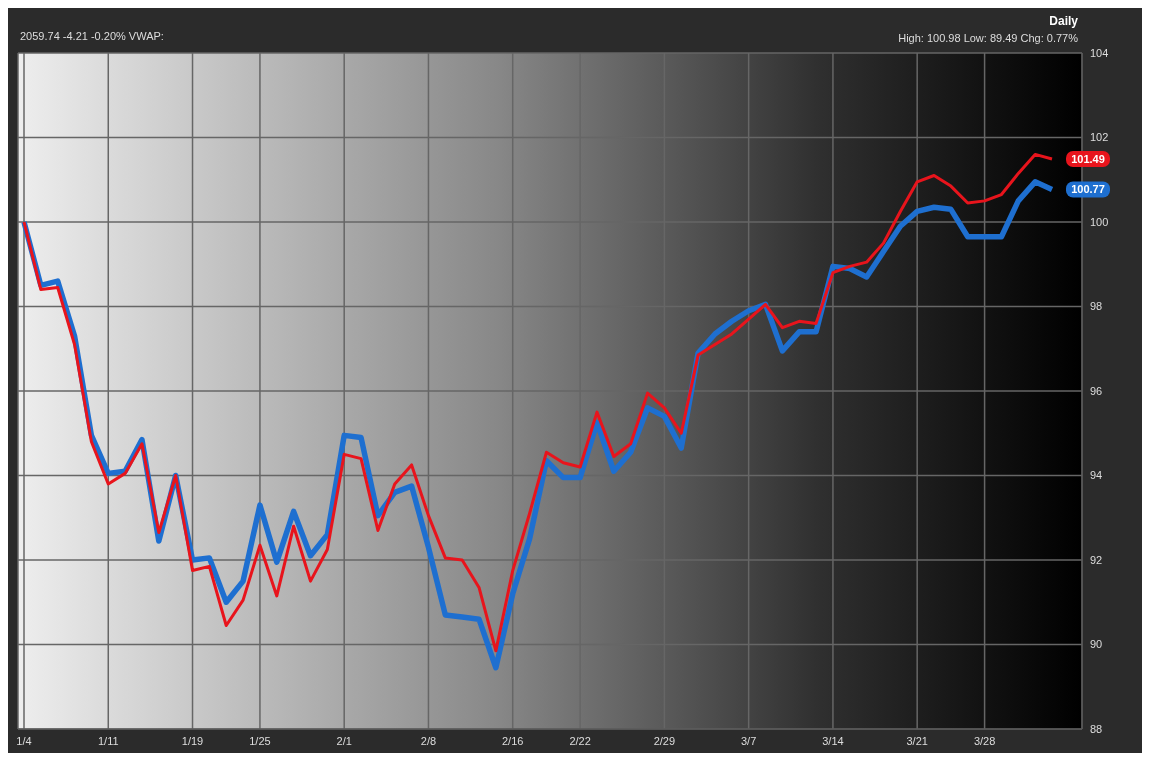 The image size is (1150, 761). What do you see at coordinates (988, 38) in the screenshot?
I see `text: High: 100.98 Low: 89.49 Chg: 0.77%` at bounding box center [988, 38].